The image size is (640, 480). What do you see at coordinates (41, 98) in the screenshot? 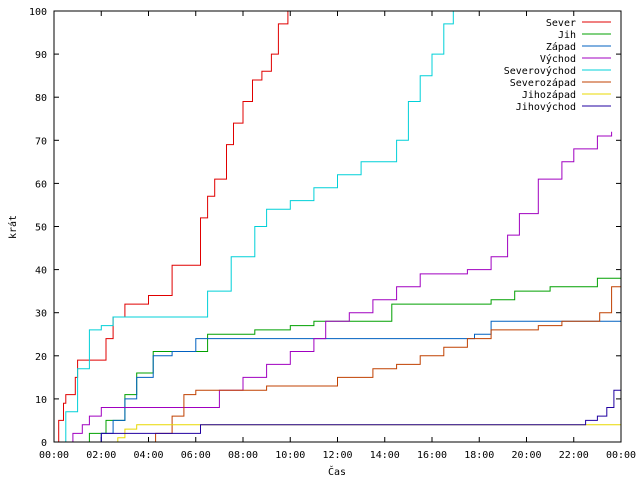
I see `y-tick-label: 80` at bounding box center [41, 98].